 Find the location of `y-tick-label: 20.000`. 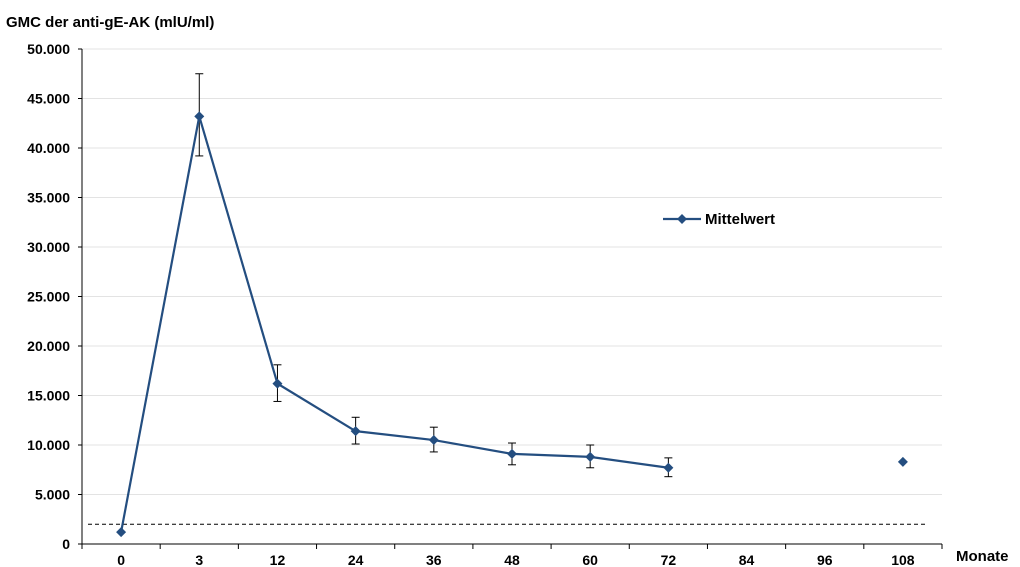

y-tick-label: 20.000 is located at coordinates (48, 346).